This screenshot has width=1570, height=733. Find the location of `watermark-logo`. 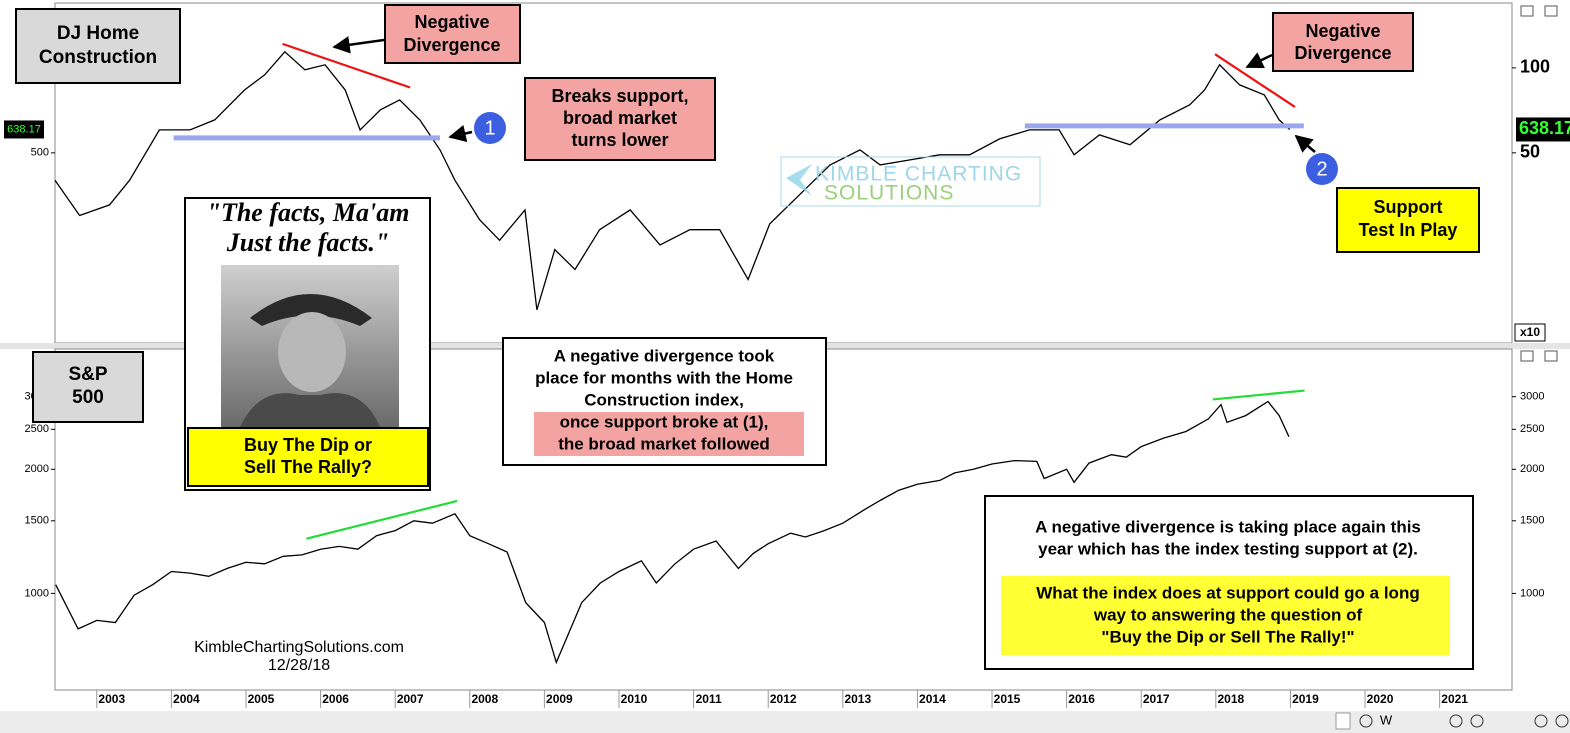

watermark-logo is located at coordinates (799, 180).